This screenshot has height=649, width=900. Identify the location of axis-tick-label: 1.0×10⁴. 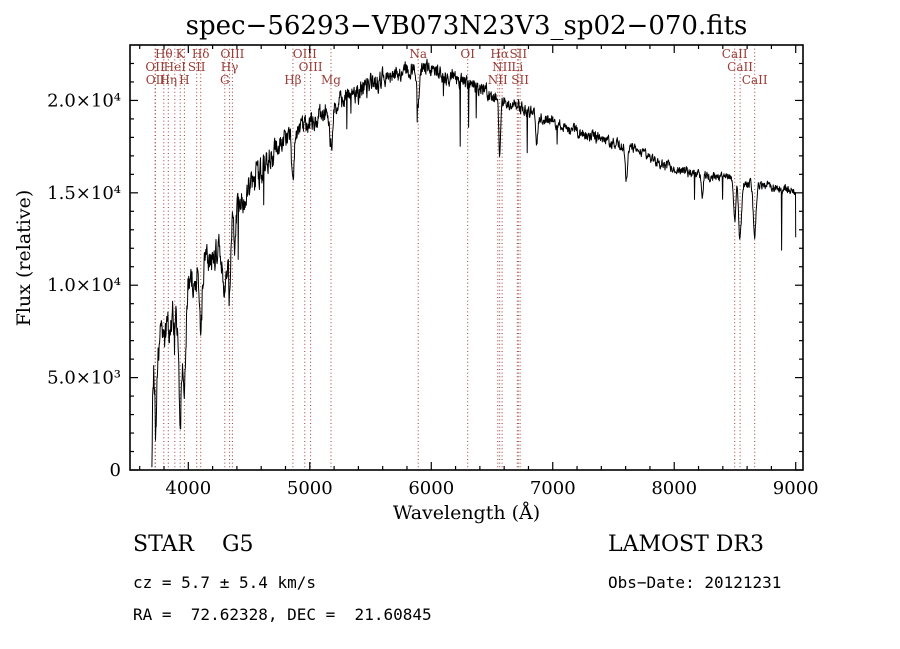
(84, 285).